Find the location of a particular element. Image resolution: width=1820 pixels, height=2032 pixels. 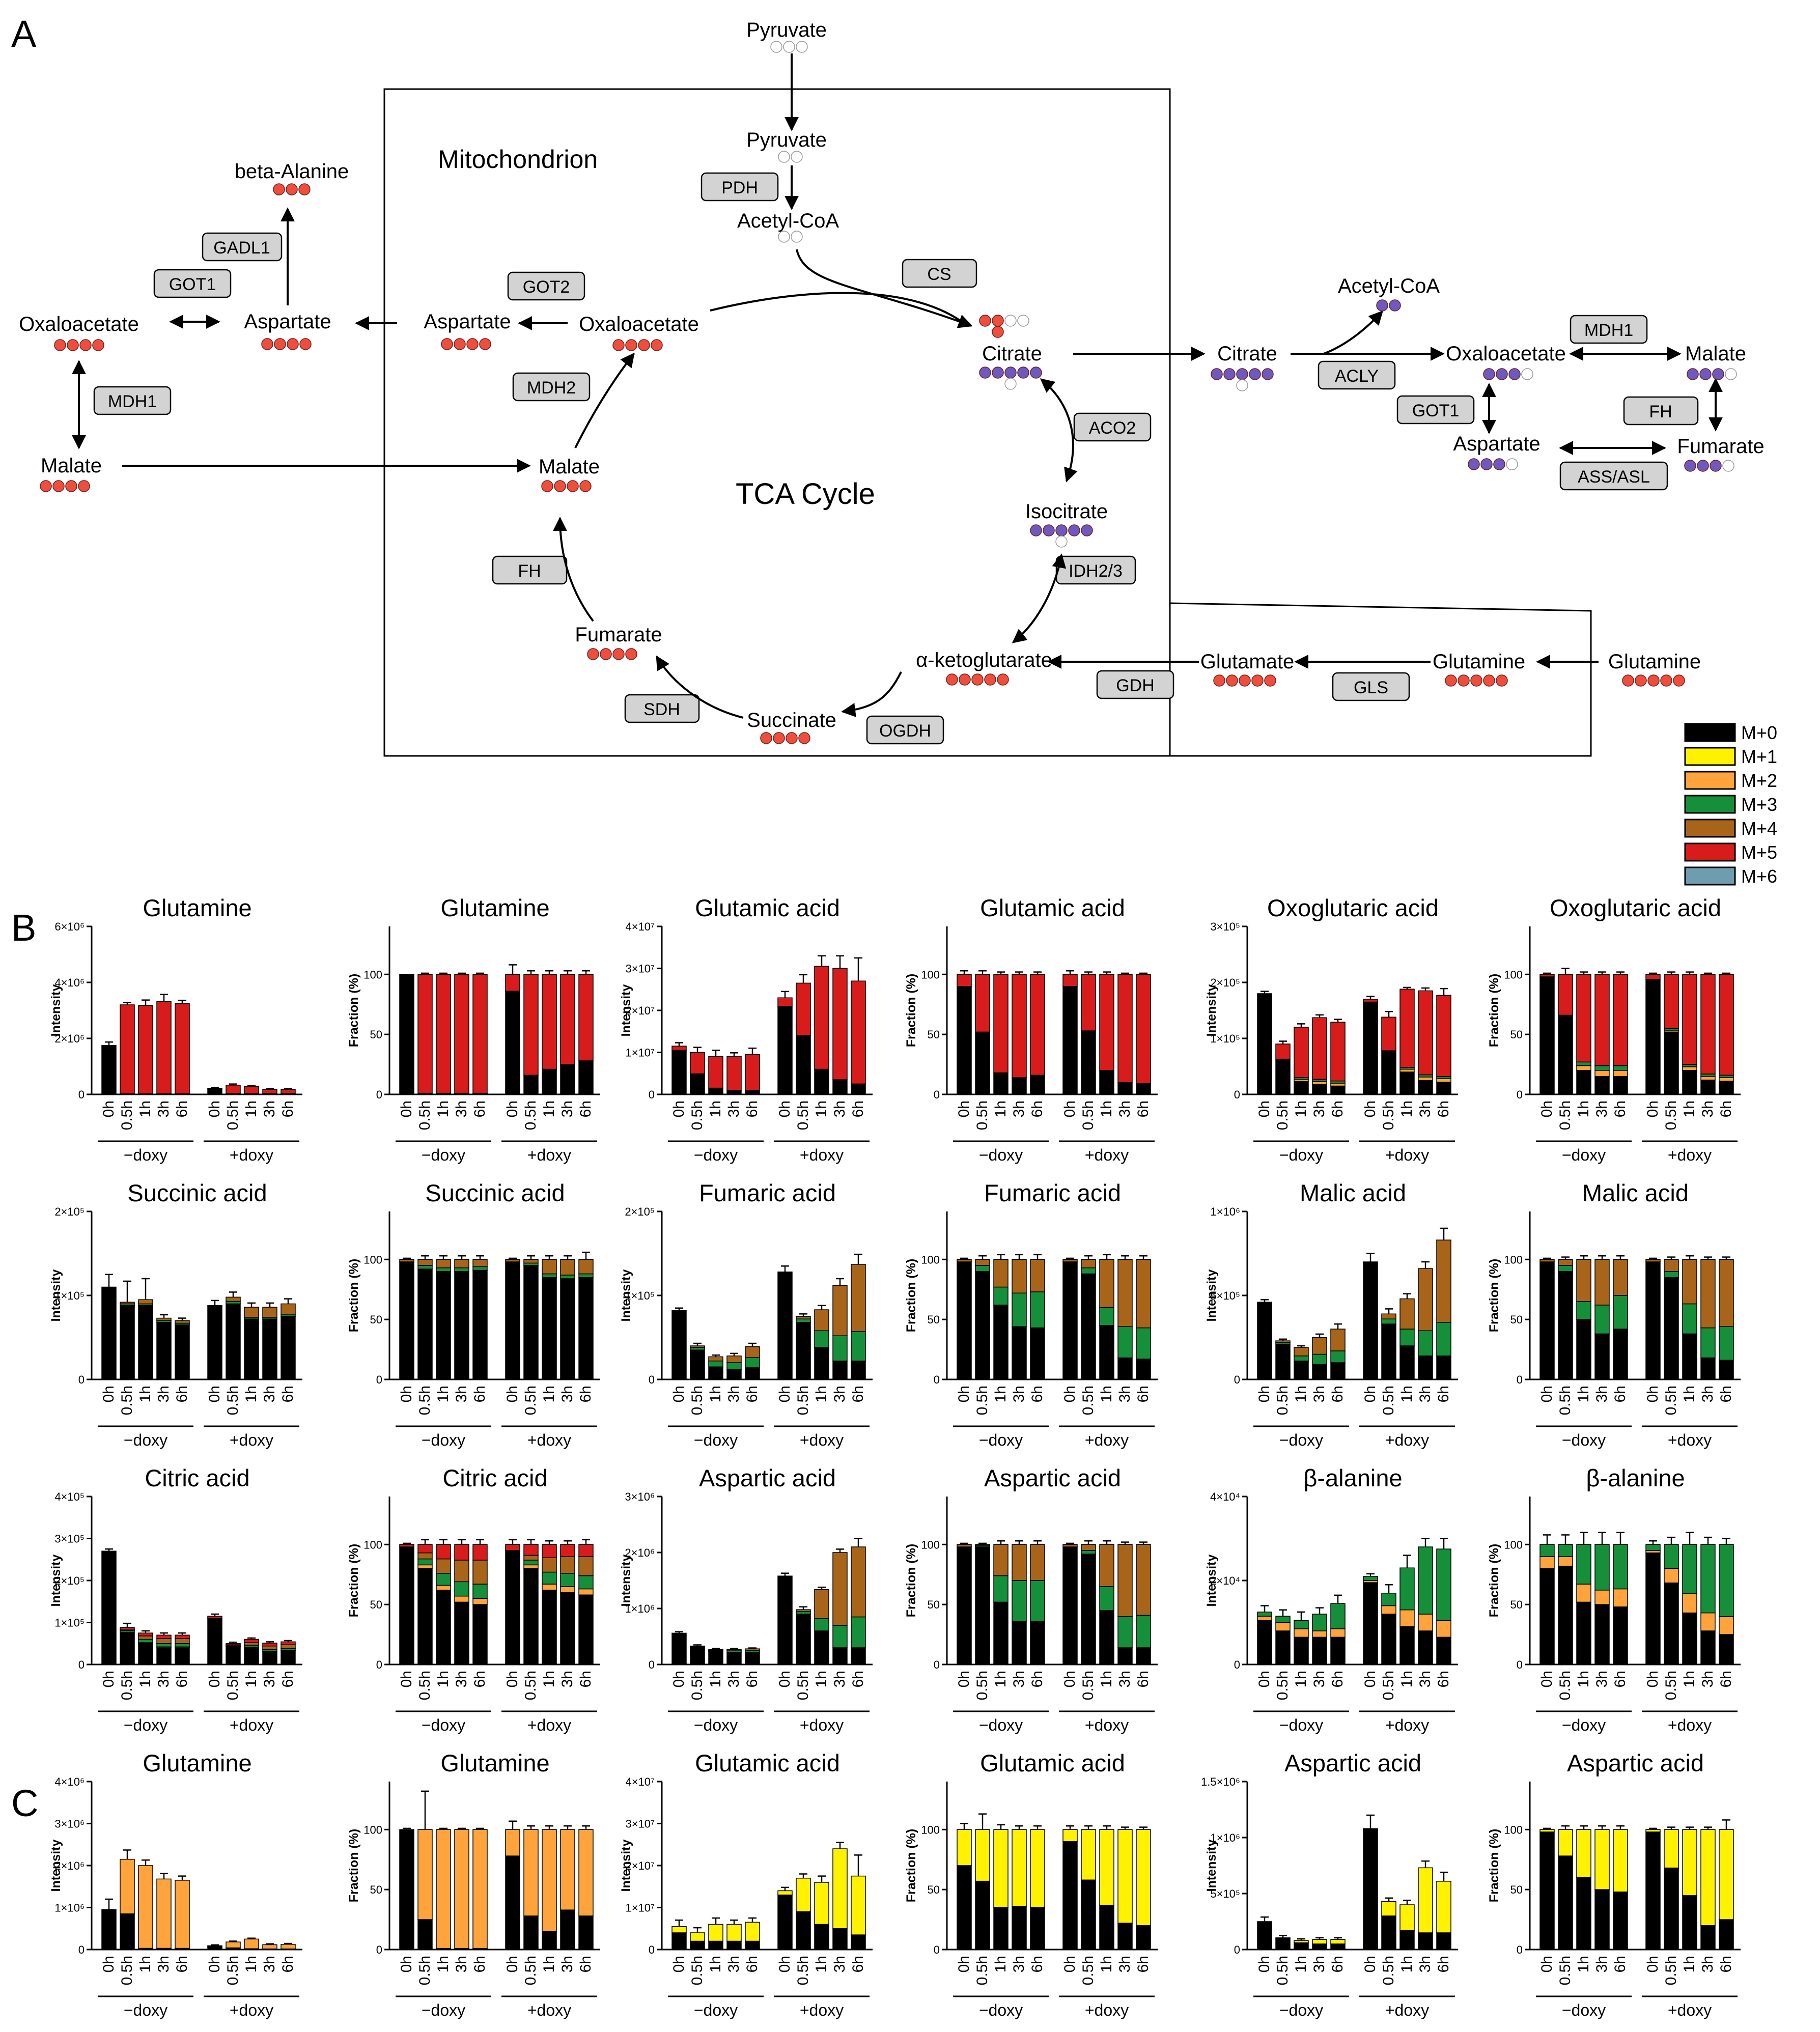

enzyme-gls: GLS is located at coordinates (1371, 686).